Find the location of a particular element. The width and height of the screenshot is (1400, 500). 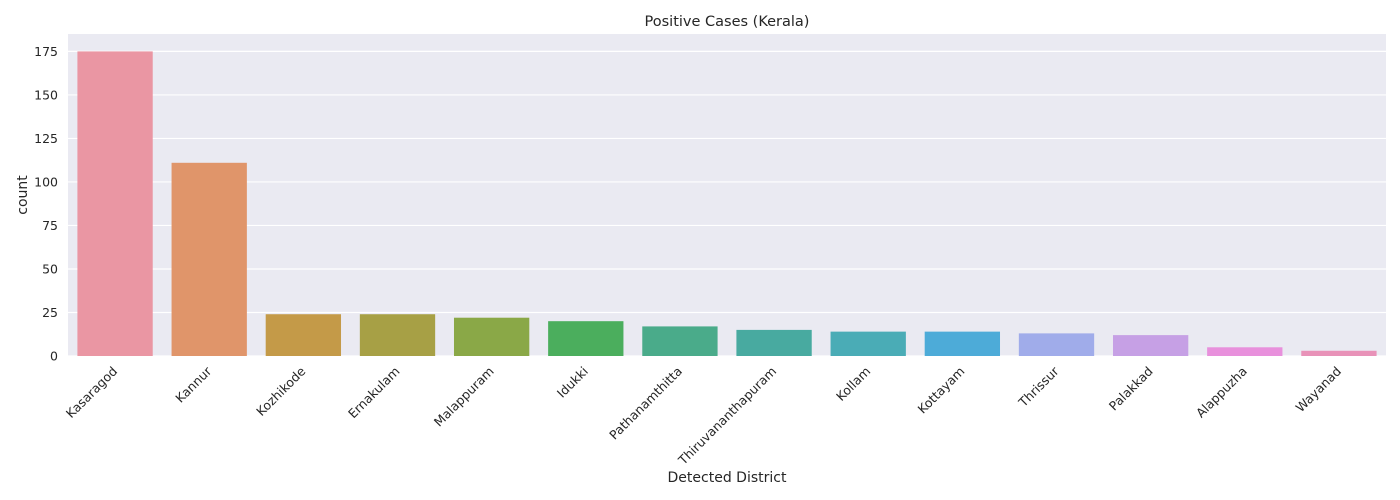

bar-kannur is located at coordinates (209, 259).